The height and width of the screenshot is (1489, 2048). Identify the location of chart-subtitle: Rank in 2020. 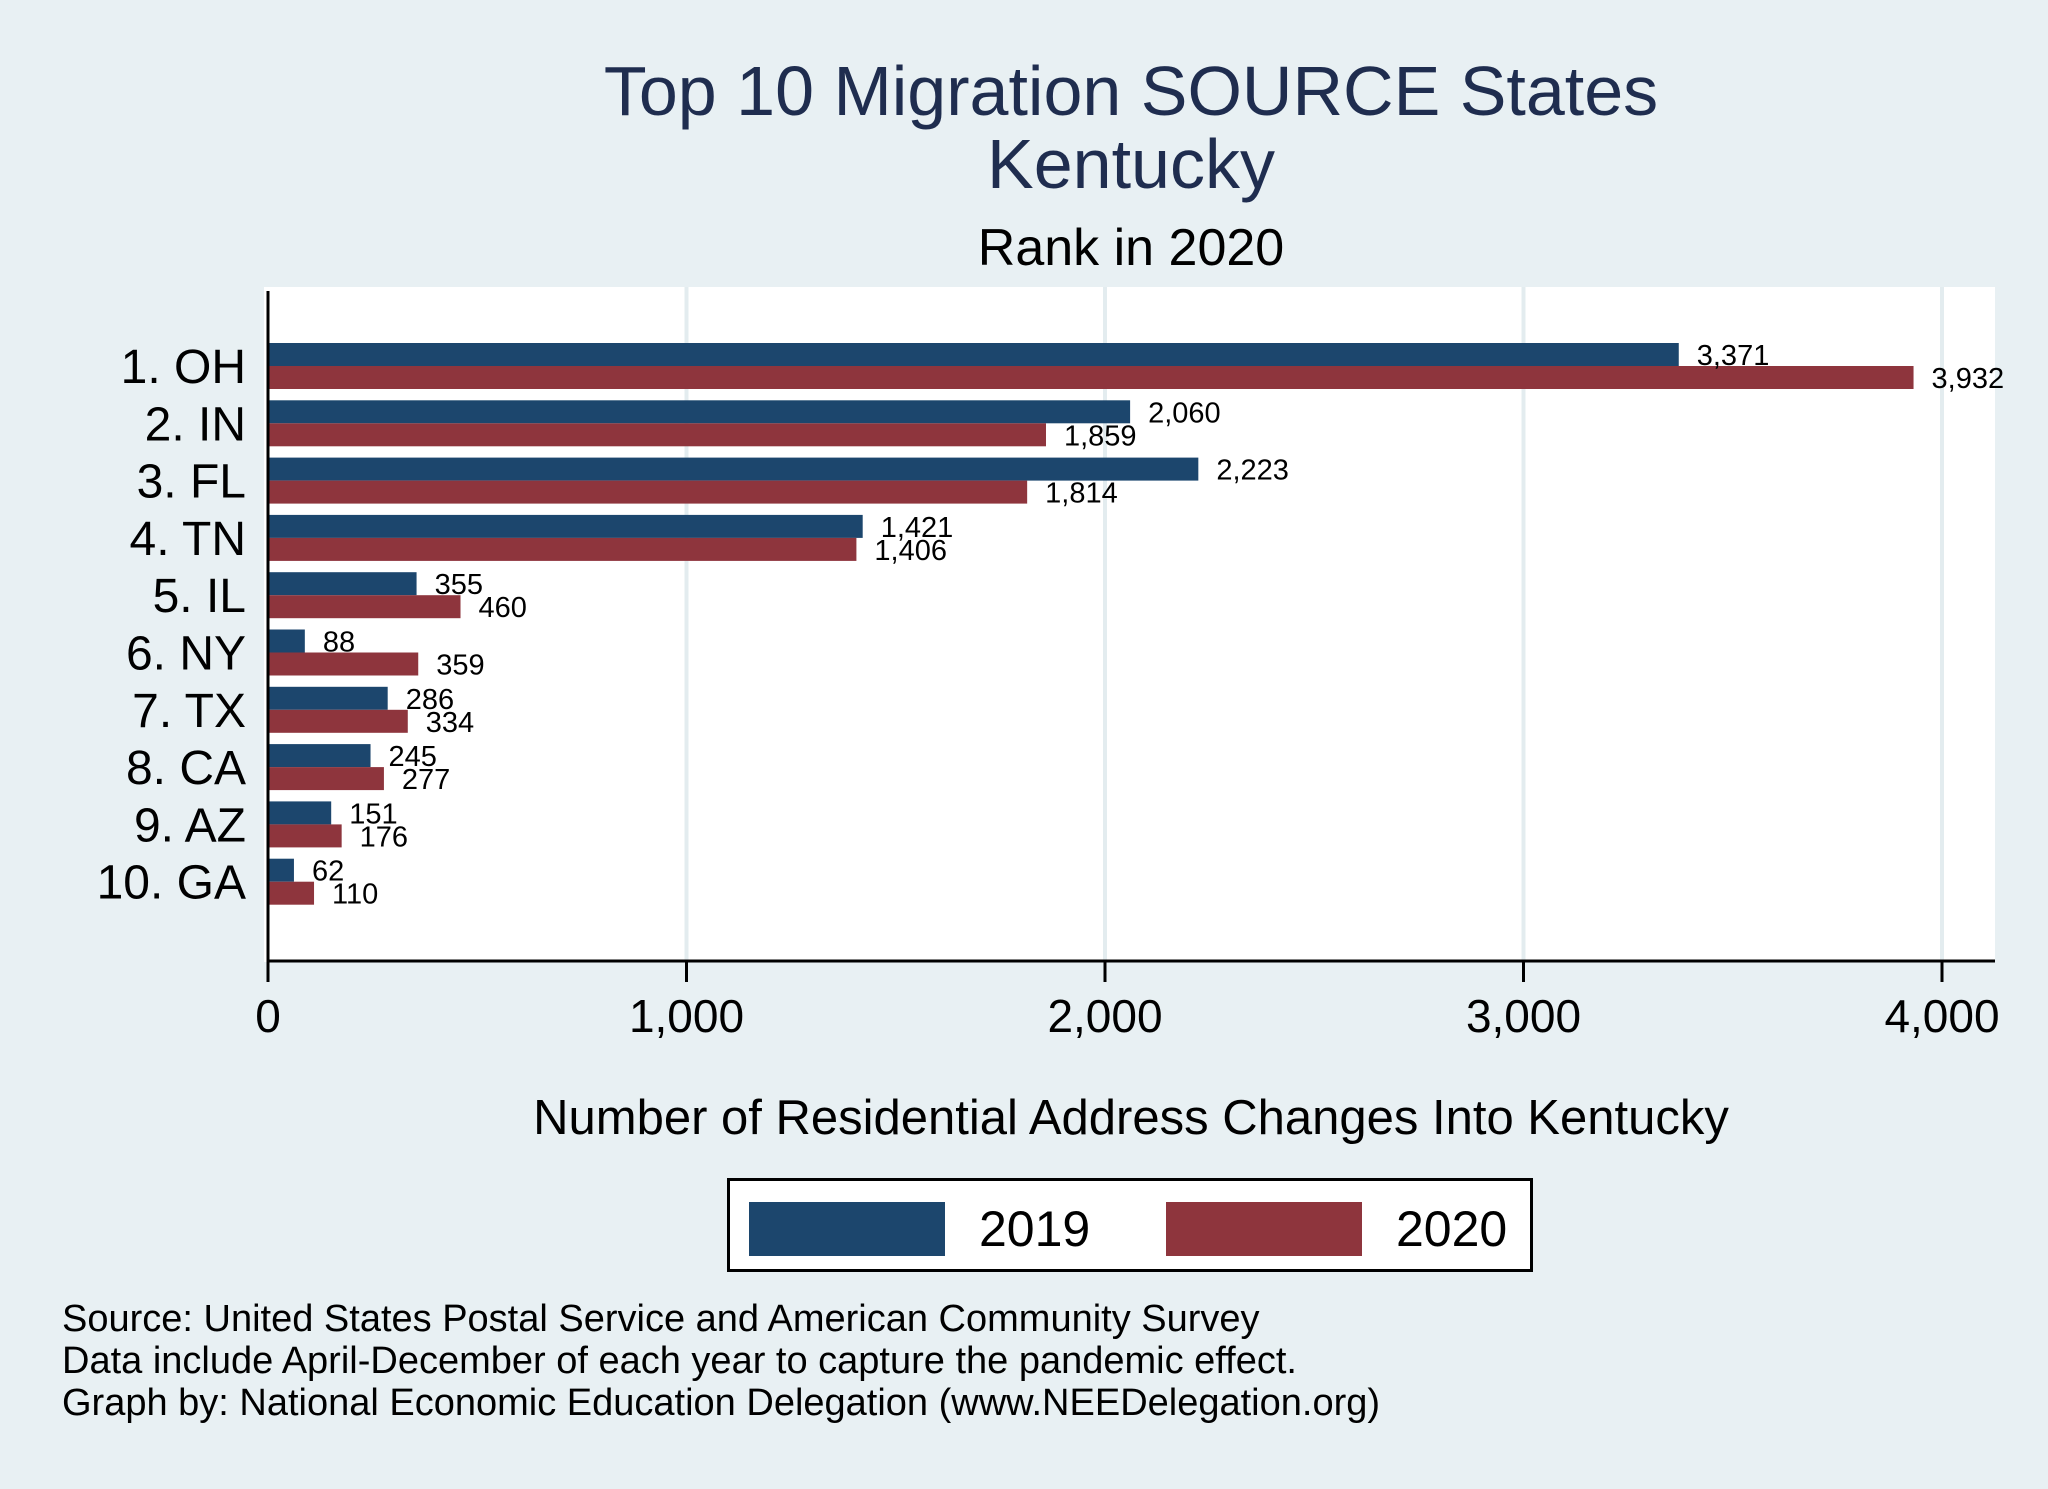
(1131, 248).